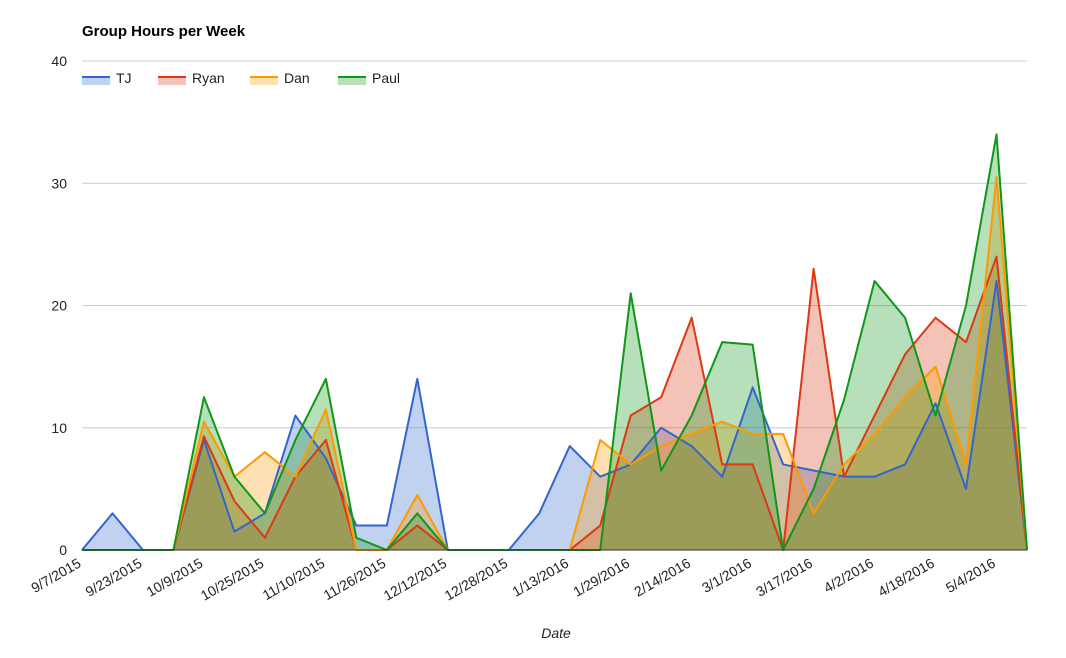  Describe the element at coordinates (59, 428) in the screenshot. I see `y-tick-label: 10` at that location.